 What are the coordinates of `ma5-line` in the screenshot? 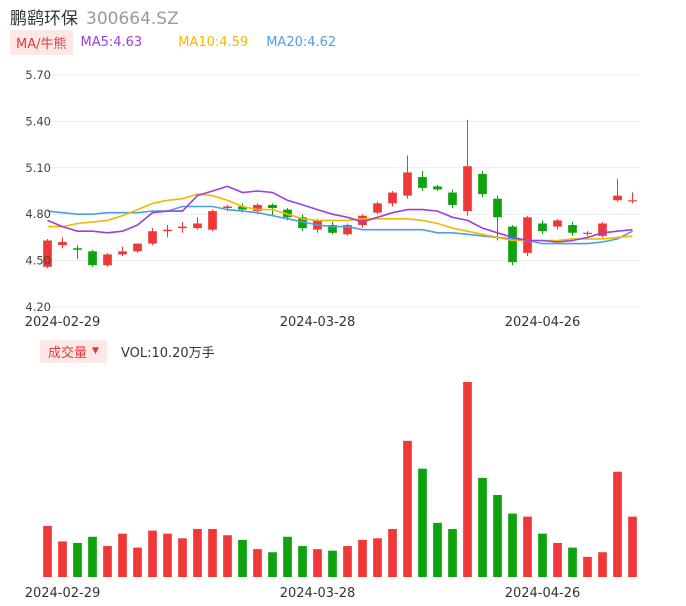 It's located at (340, 214).